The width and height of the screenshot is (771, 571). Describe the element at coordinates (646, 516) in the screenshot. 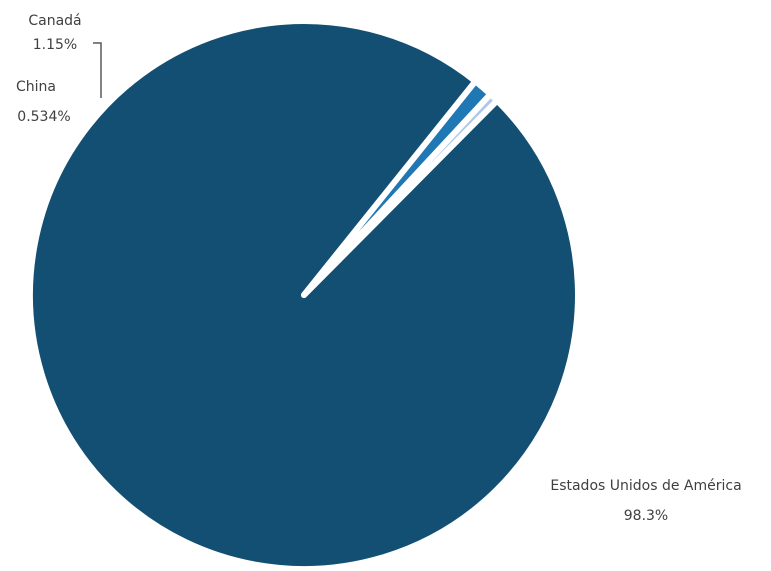

I see `slice-label-value-usa: 98.3%` at that location.